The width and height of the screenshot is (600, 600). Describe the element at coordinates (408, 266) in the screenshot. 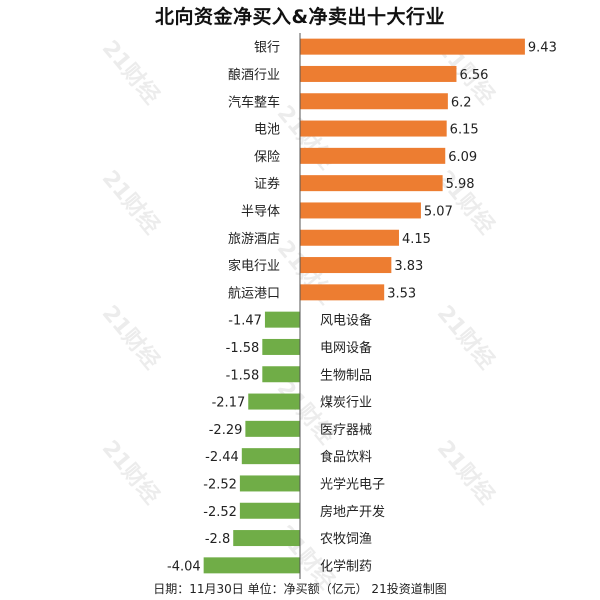

I see `value-label: 3.83` at that location.